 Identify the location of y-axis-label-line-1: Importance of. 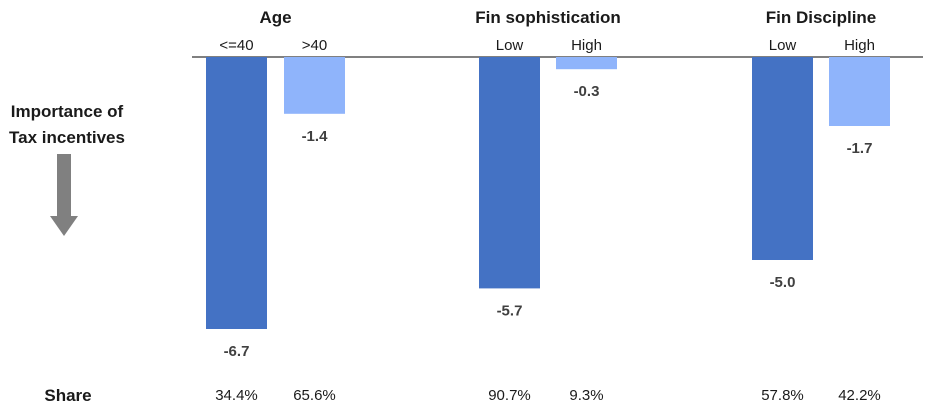
(67, 111).